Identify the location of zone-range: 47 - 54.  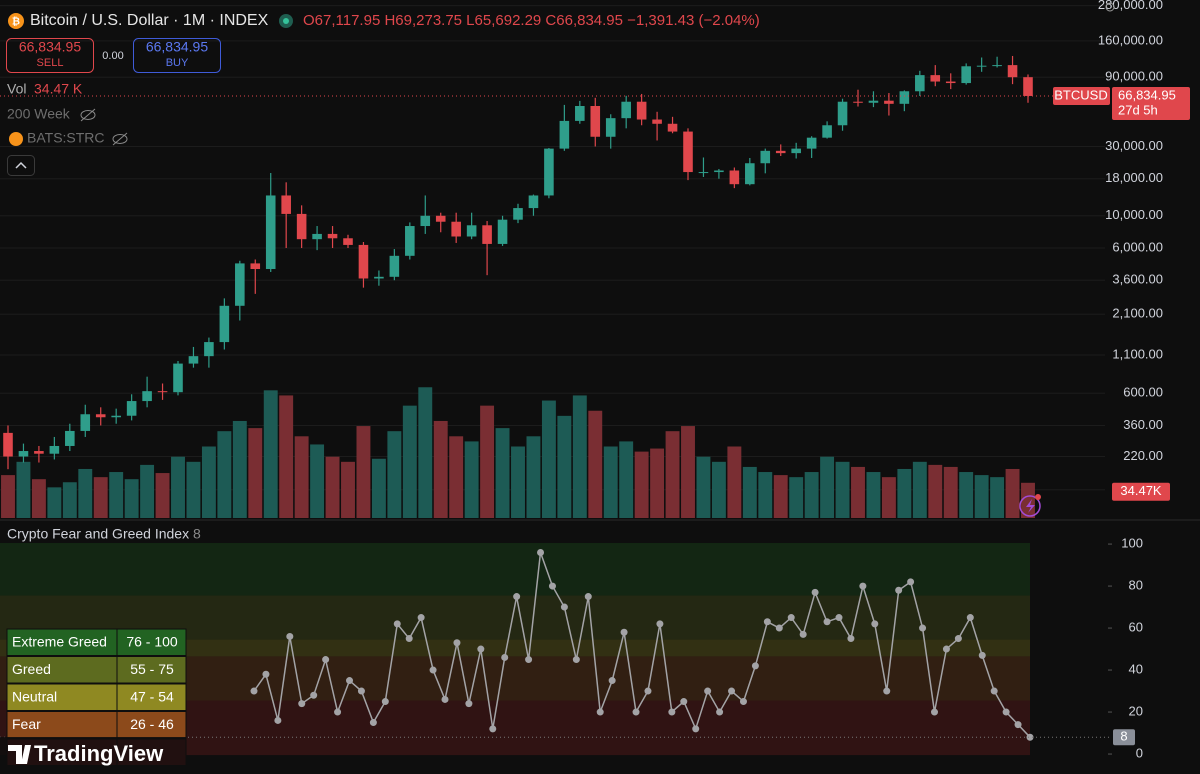
(152, 696).